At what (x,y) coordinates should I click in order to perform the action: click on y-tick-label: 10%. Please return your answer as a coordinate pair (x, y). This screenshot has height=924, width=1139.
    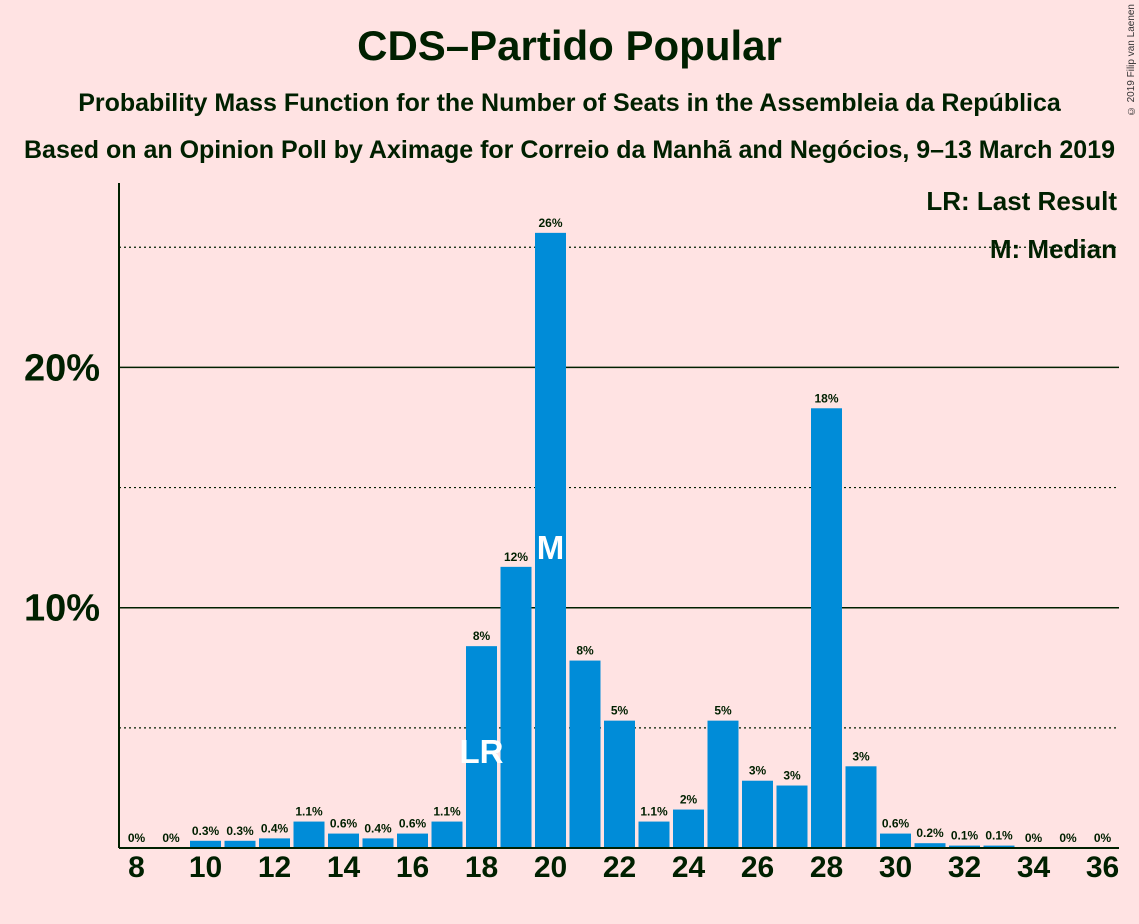
    Looking at the image, I should click on (62, 609).